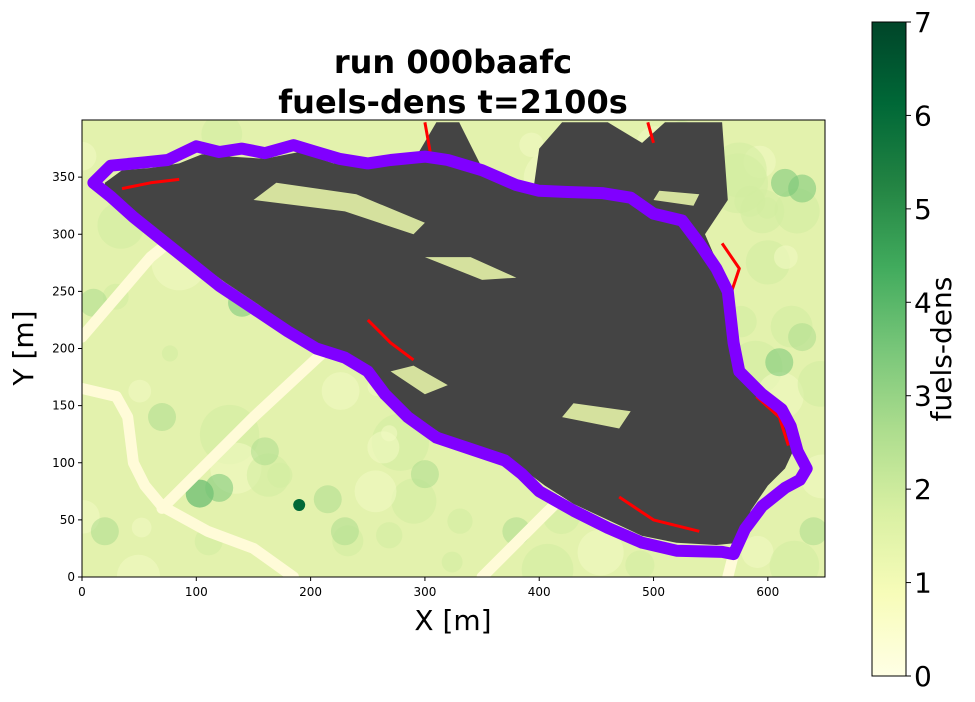 The width and height of the screenshot is (975, 702). I want to click on y-axis-label: Y [m], so click(23, 348).